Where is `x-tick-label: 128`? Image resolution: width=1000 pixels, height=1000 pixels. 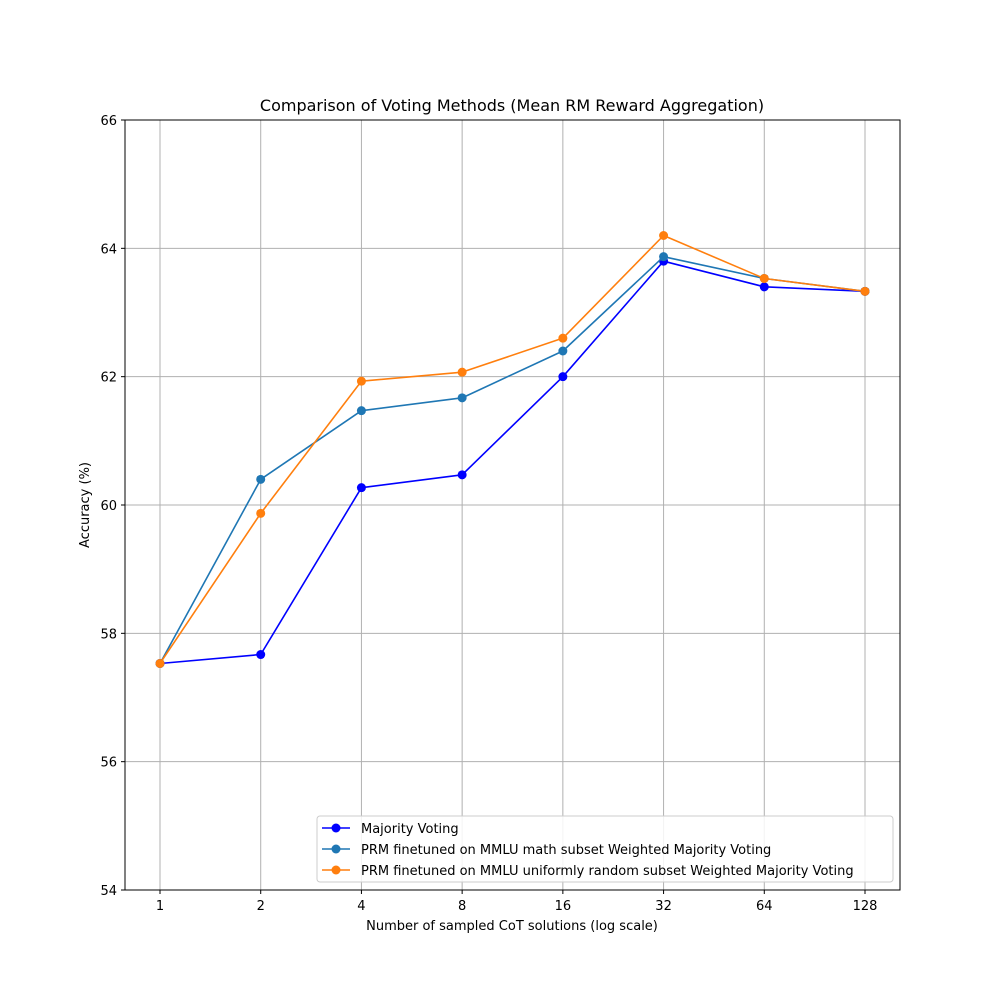
x-tick-label: 128 is located at coordinates (865, 906).